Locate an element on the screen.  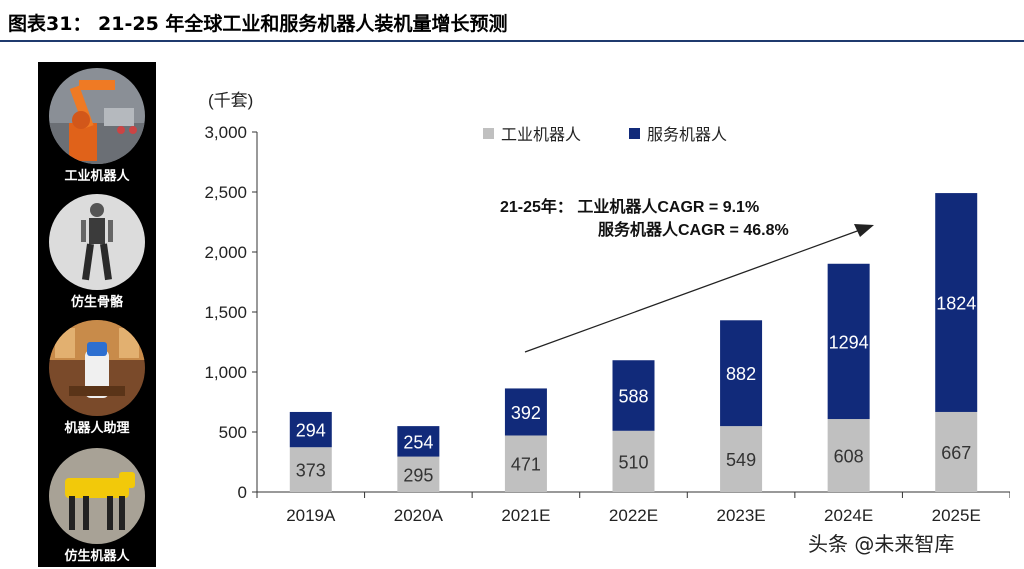
tile-bionic-robot: 仿生机器人 is located at coordinates (97, 503).